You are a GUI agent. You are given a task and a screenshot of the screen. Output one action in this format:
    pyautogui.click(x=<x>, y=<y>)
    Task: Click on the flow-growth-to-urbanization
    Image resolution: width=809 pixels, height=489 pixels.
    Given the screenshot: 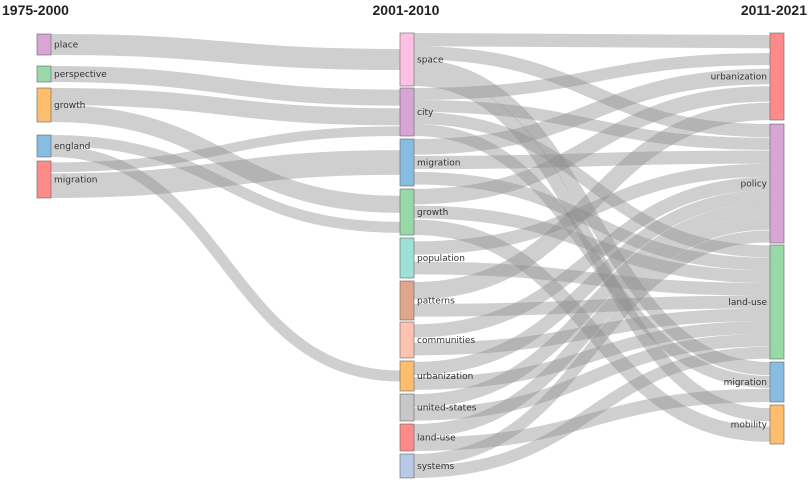 What is the action you would take?
    pyautogui.click(x=592, y=145)
    